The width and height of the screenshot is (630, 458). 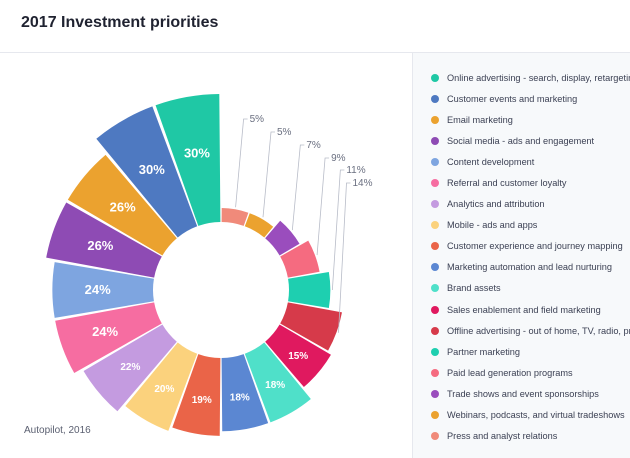 I want to click on segment-value-label: 14%, so click(x=362, y=183).